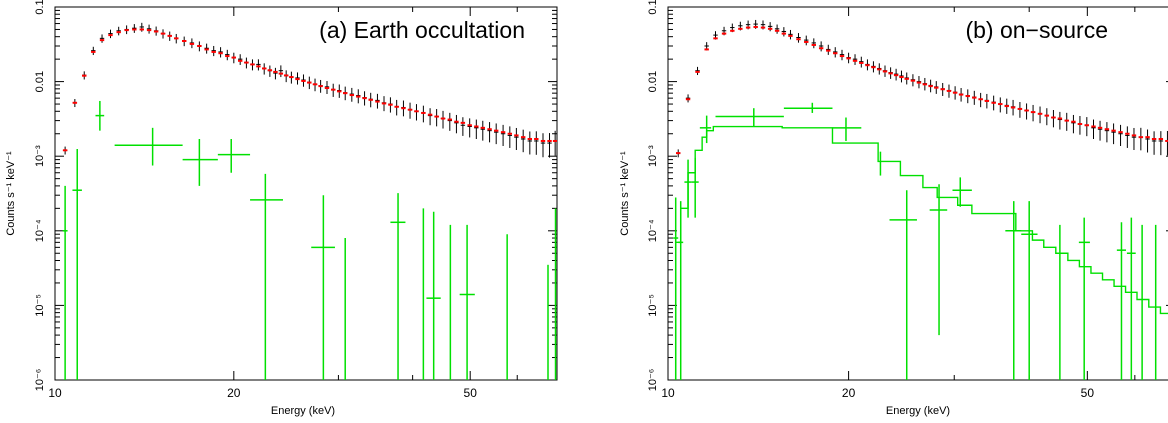  I want to click on panel-label: (a) Earth occultation, so click(422, 30).